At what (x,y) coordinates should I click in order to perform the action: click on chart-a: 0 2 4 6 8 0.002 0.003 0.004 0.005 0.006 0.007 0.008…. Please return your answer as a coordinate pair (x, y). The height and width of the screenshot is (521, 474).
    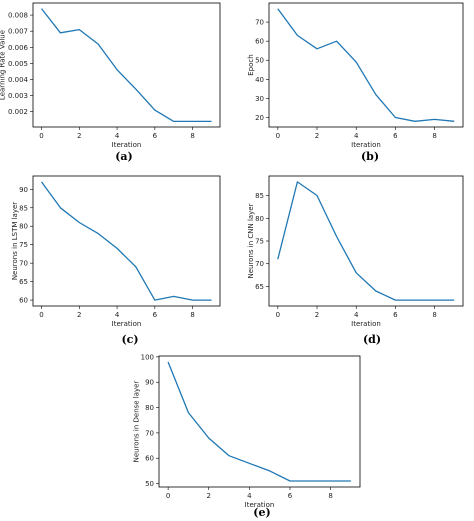
    Looking at the image, I should click on (110, 82).